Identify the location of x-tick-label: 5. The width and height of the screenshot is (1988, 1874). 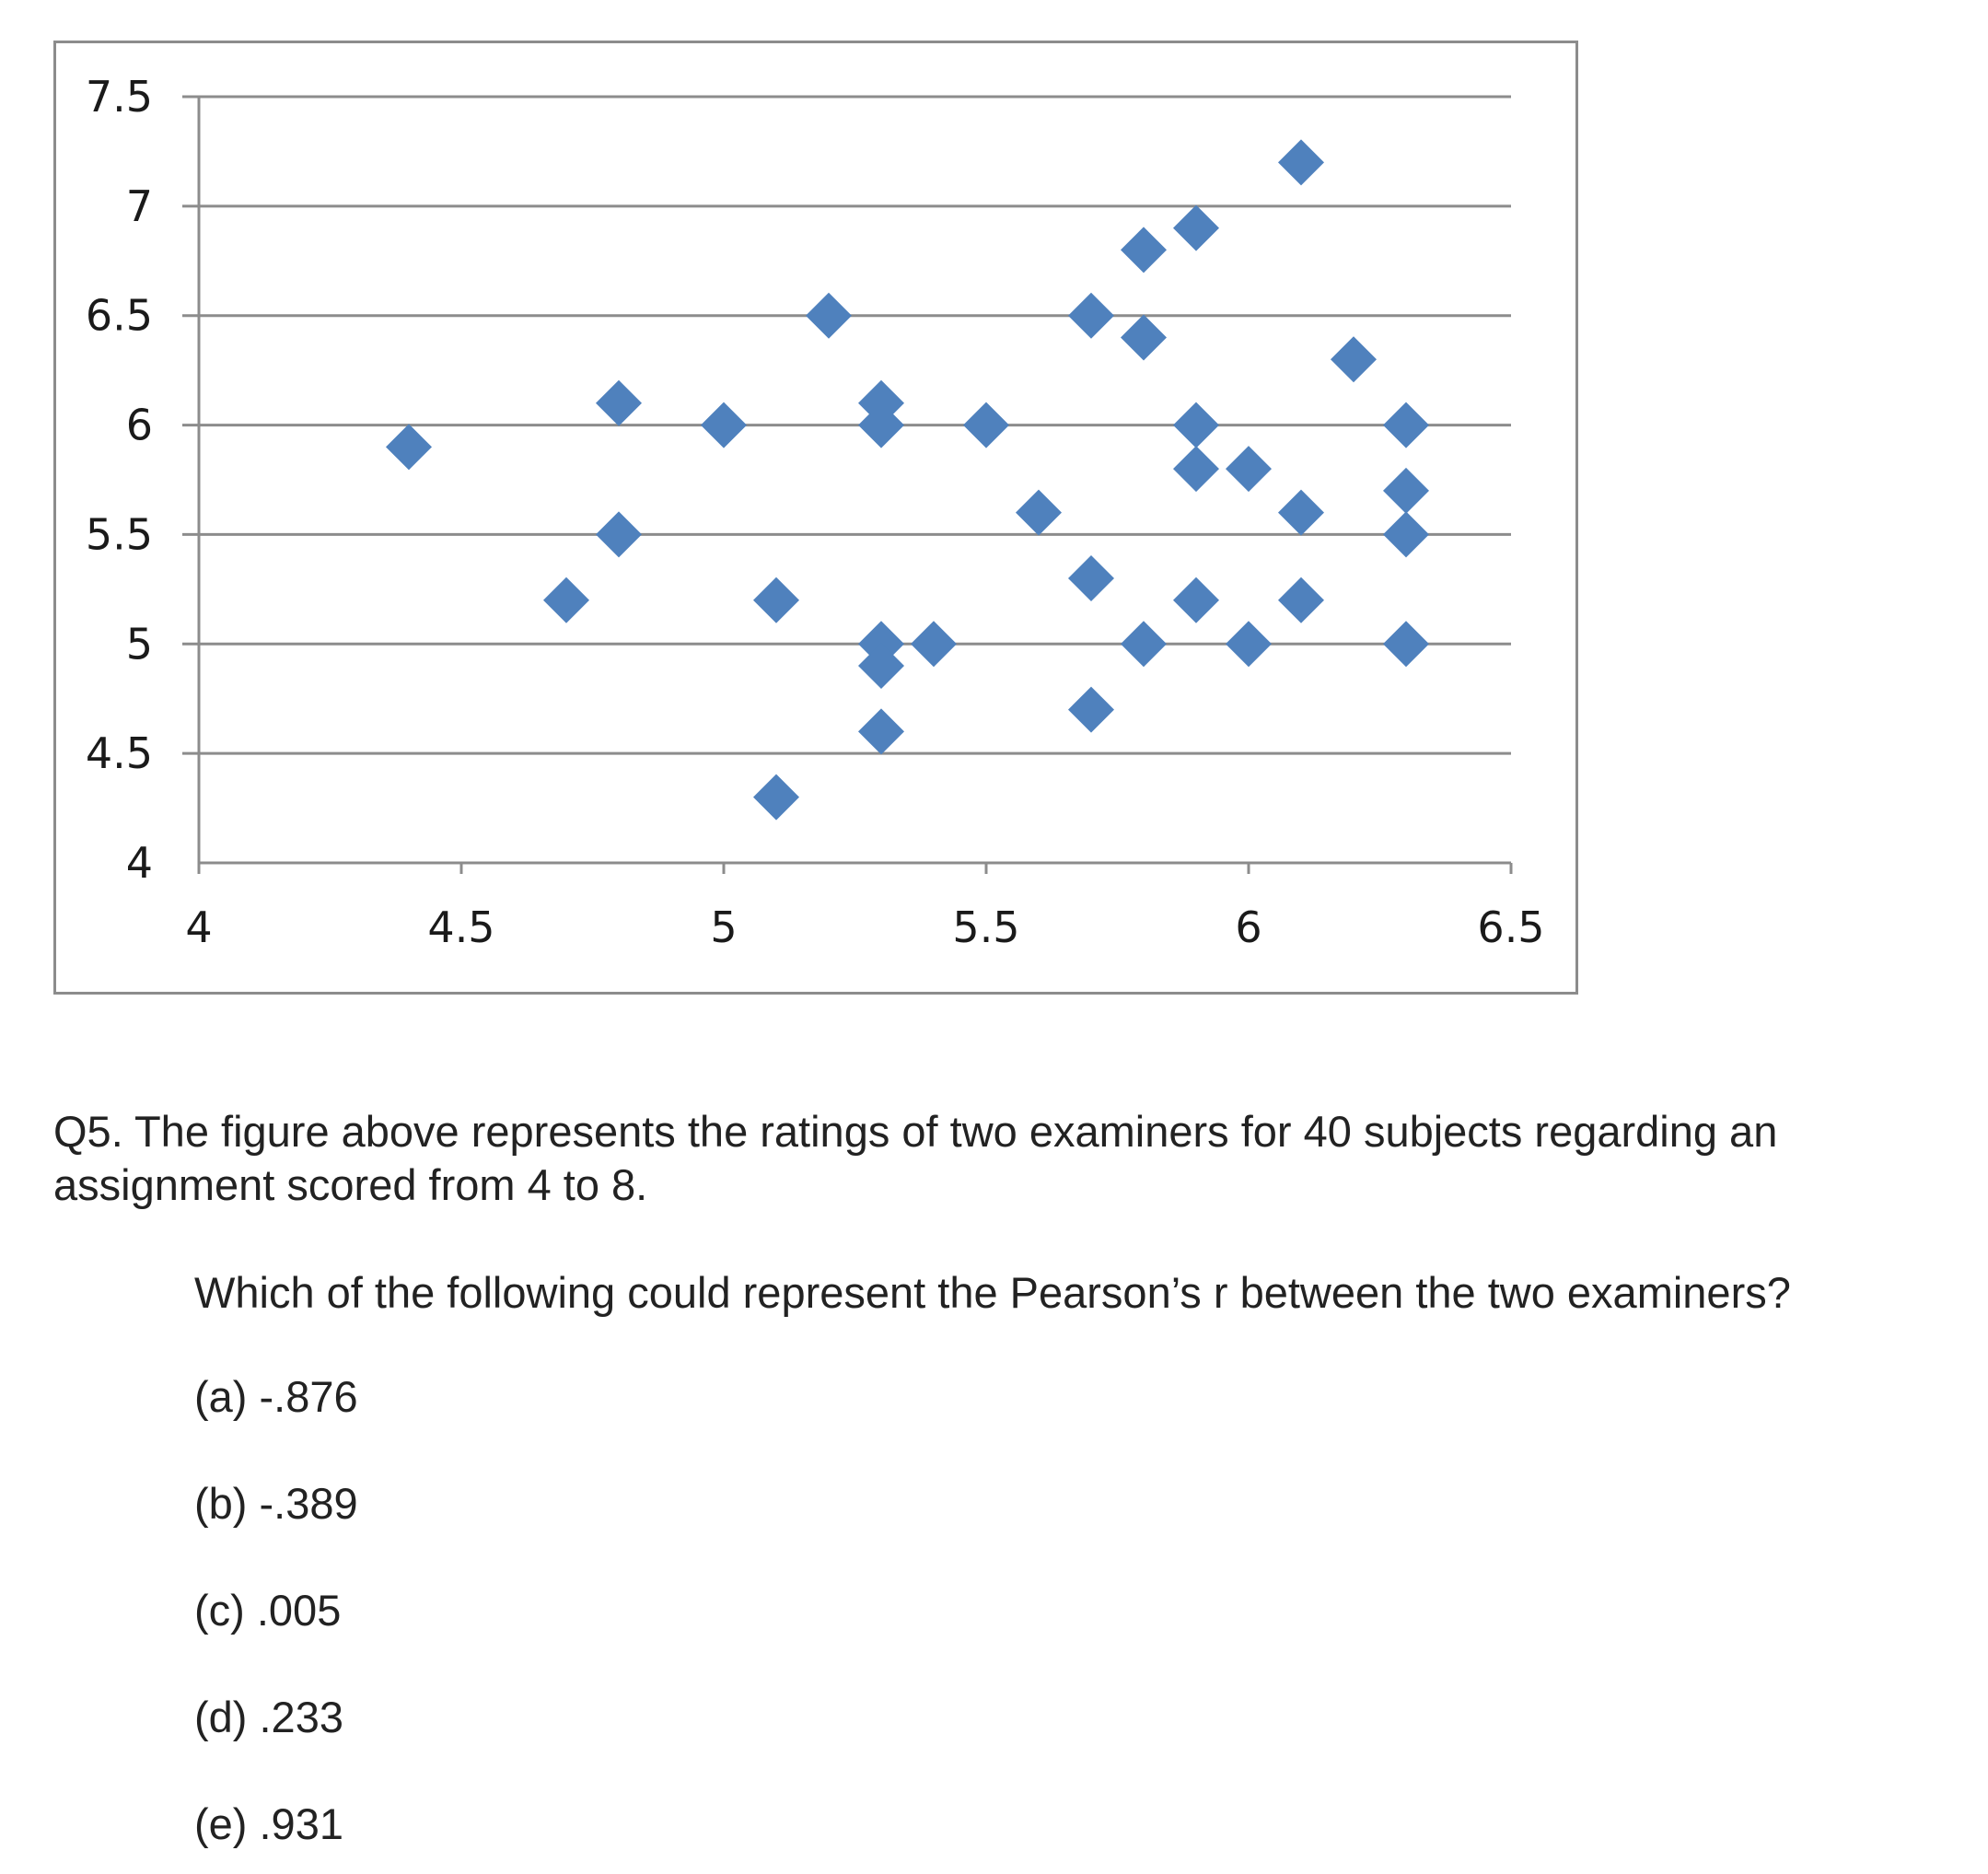
(724, 927).